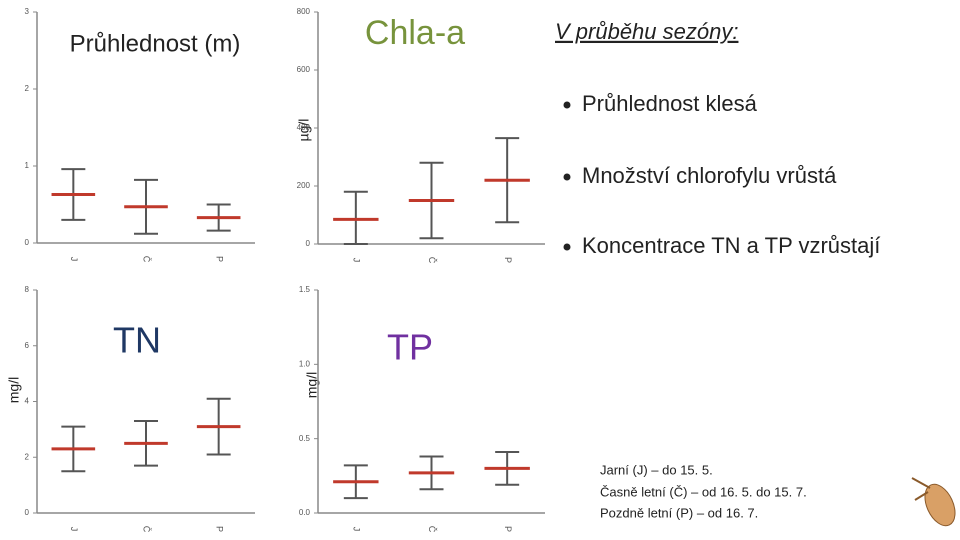 This screenshot has height=540, width=960. Describe the element at coordinates (709, 175) in the screenshot. I see `bullet: Množství chlorofylu vrůstá` at that location.